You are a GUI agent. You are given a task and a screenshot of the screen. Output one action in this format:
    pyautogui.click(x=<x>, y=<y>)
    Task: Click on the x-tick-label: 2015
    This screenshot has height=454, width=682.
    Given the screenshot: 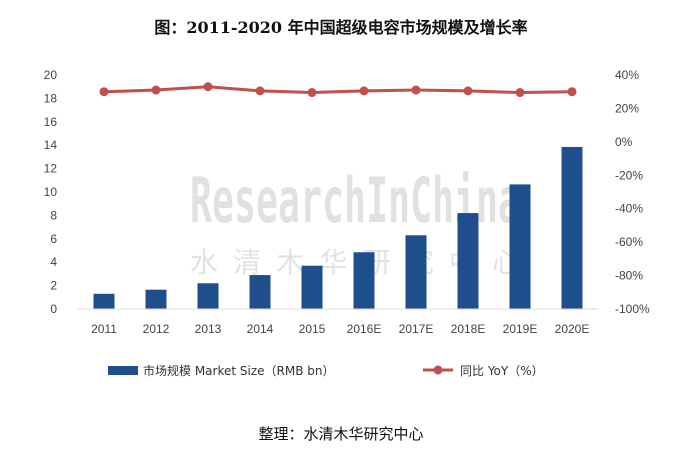 What is the action you would take?
    pyautogui.click(x=312, y=329)
    